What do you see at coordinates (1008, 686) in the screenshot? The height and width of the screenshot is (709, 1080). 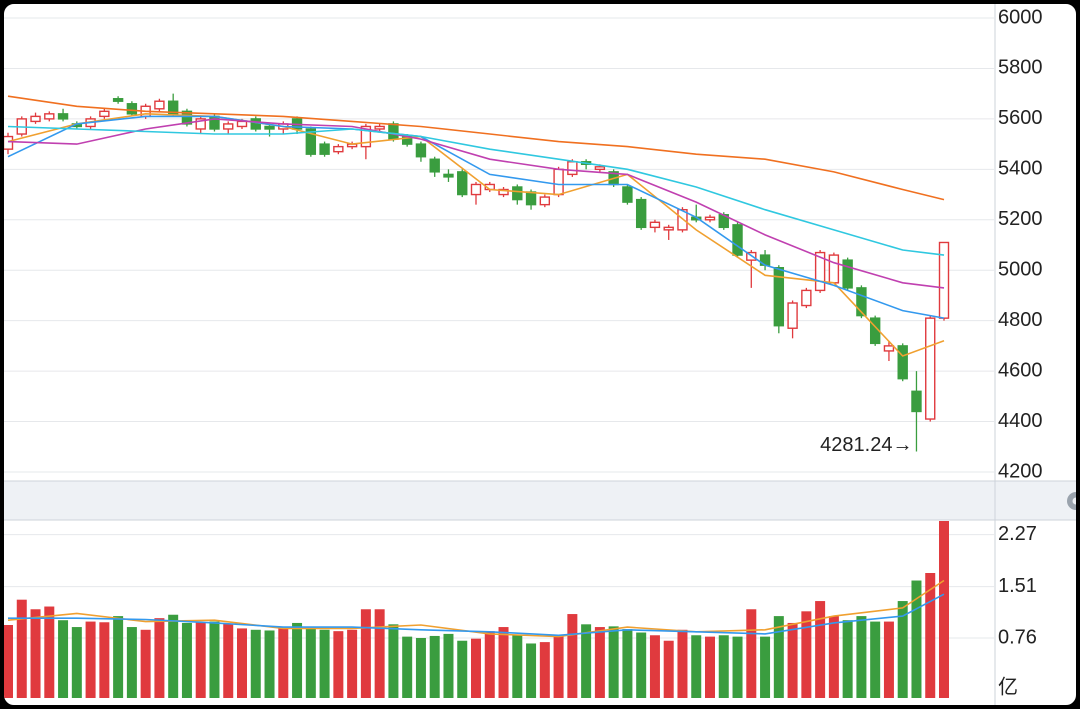 I see `volume-unit: 亿` at bounding box center [1008, 686].